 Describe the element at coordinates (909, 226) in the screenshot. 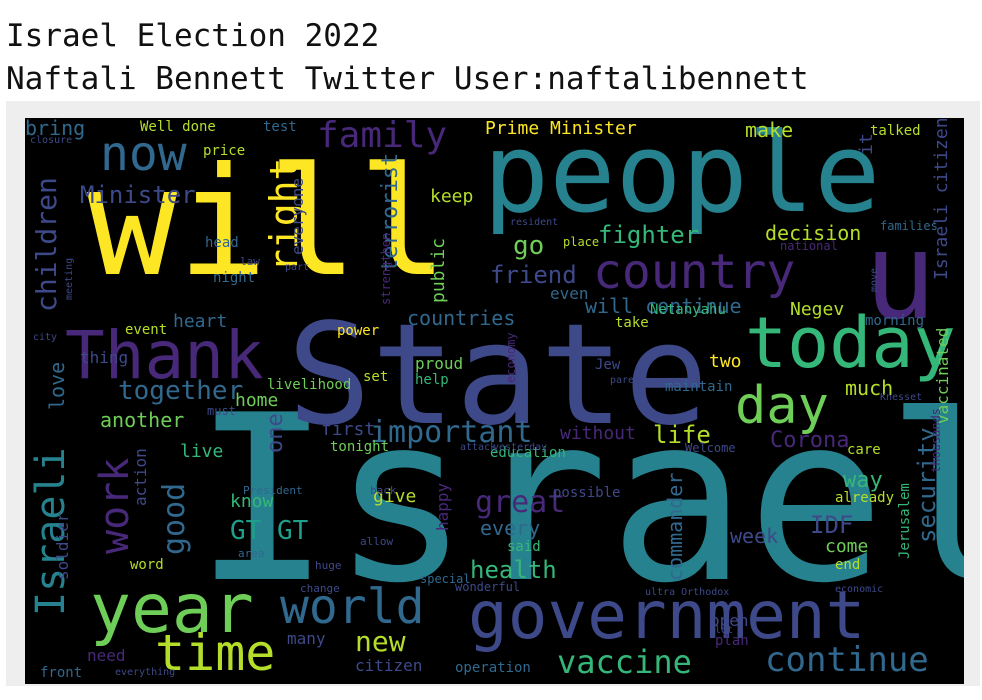

I see `cloud-word: families` at that location.